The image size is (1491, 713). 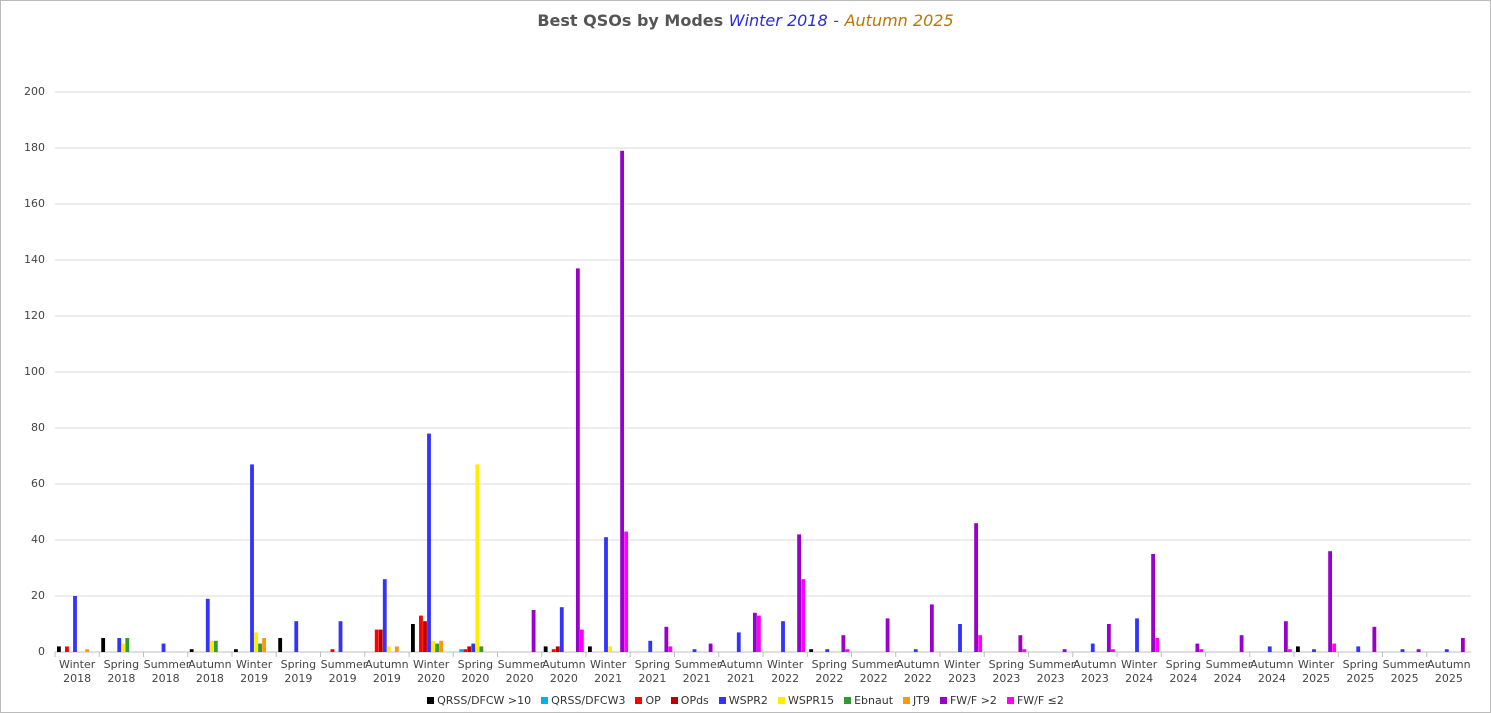 What do you see at coordinates (899, 20) in the screenshot?
I see `title-to: Autumn 2025` at bounding box center [899, 20].